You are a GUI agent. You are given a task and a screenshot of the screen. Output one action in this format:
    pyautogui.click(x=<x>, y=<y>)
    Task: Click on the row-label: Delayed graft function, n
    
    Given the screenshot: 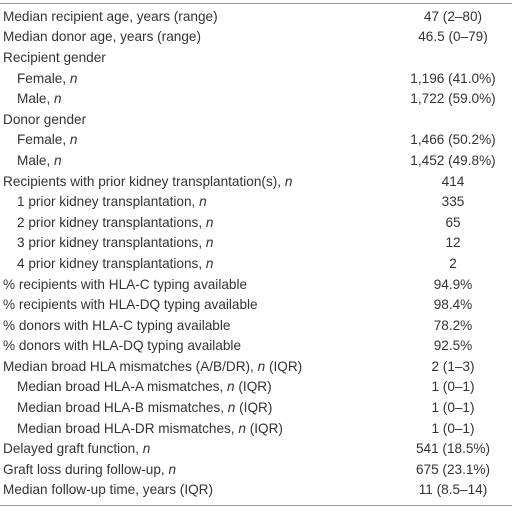 What is the action you would take?
    pyautogui.click(x=187, y=448)
    